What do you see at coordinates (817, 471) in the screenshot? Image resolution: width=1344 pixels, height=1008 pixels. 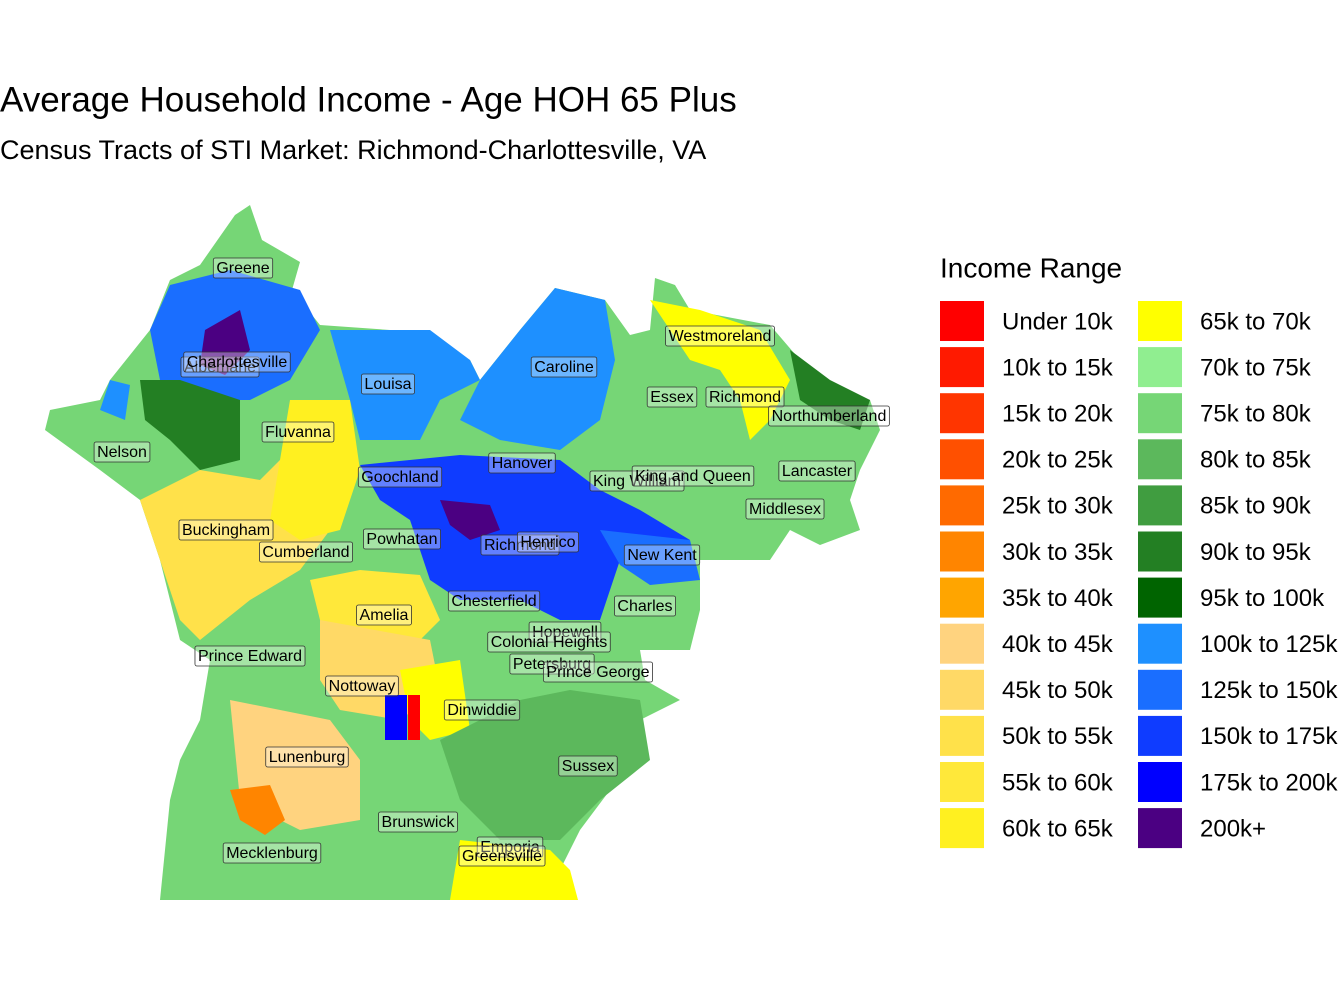 I see `county-label: Lancaster` at bounding box center [817, 471].